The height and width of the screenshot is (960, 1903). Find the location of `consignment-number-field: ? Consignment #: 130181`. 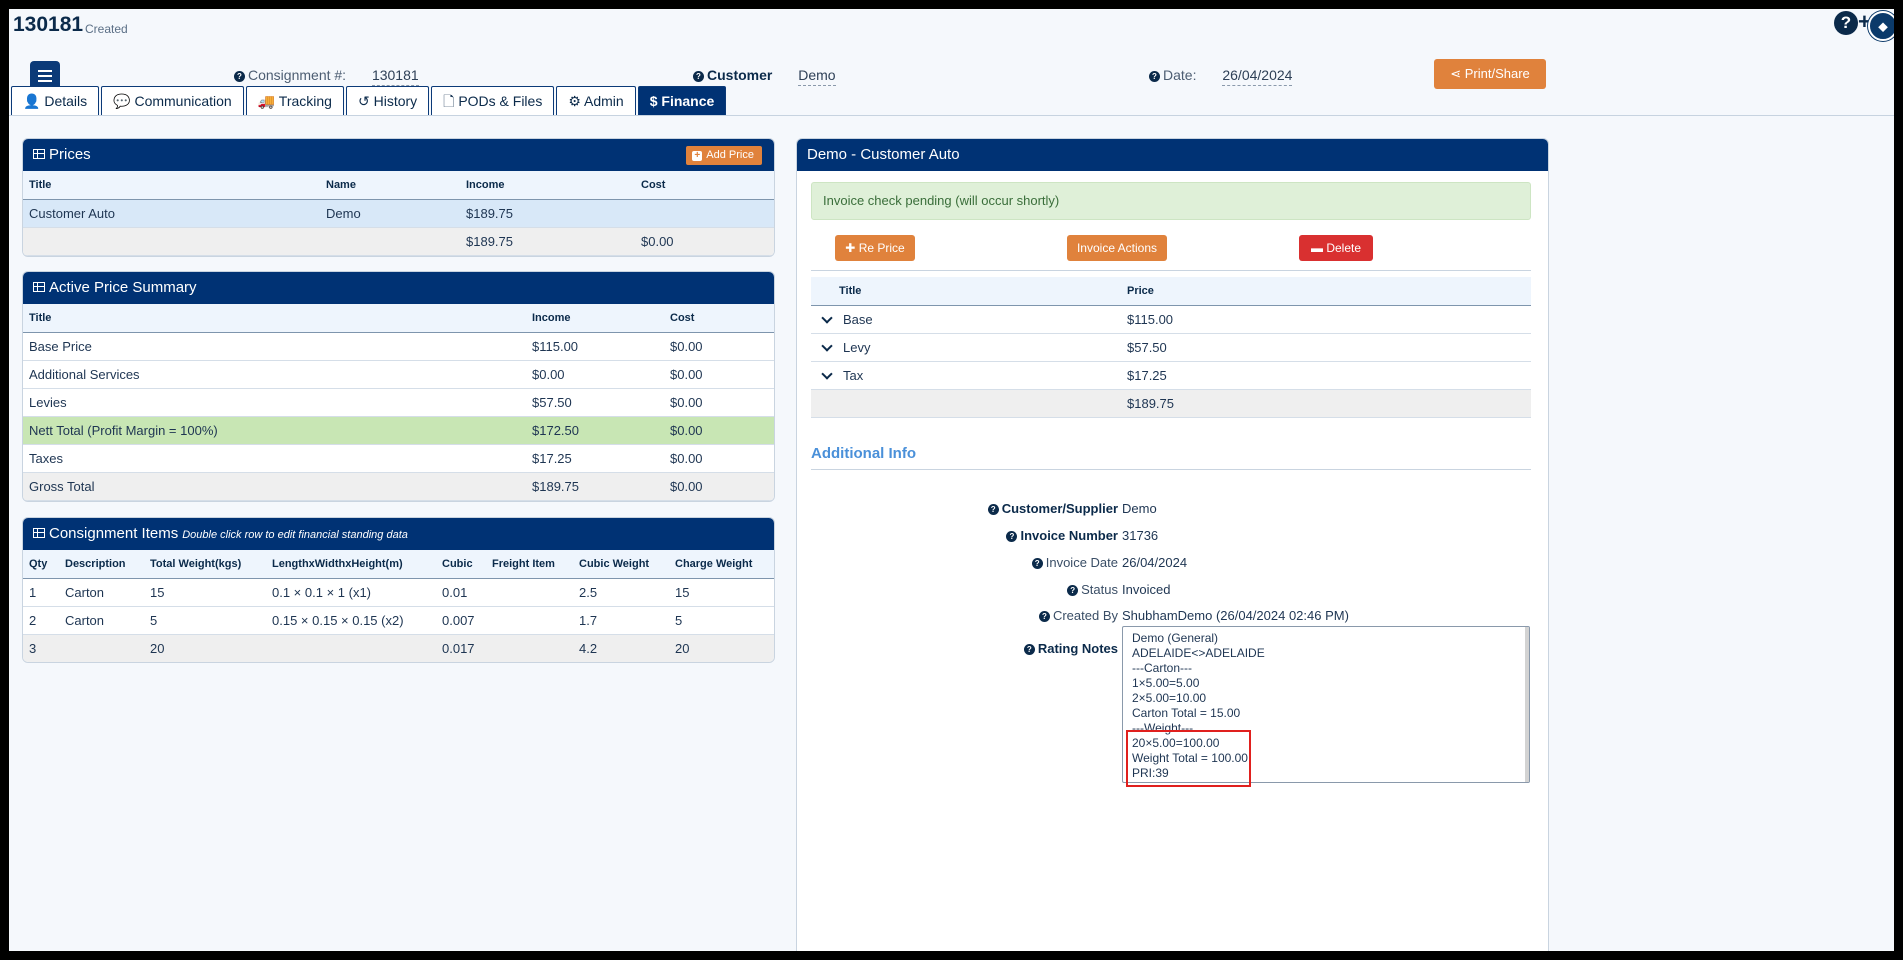

consignment-number-field: ? Consignment #: 130181 is located at coordinates (326, 76).